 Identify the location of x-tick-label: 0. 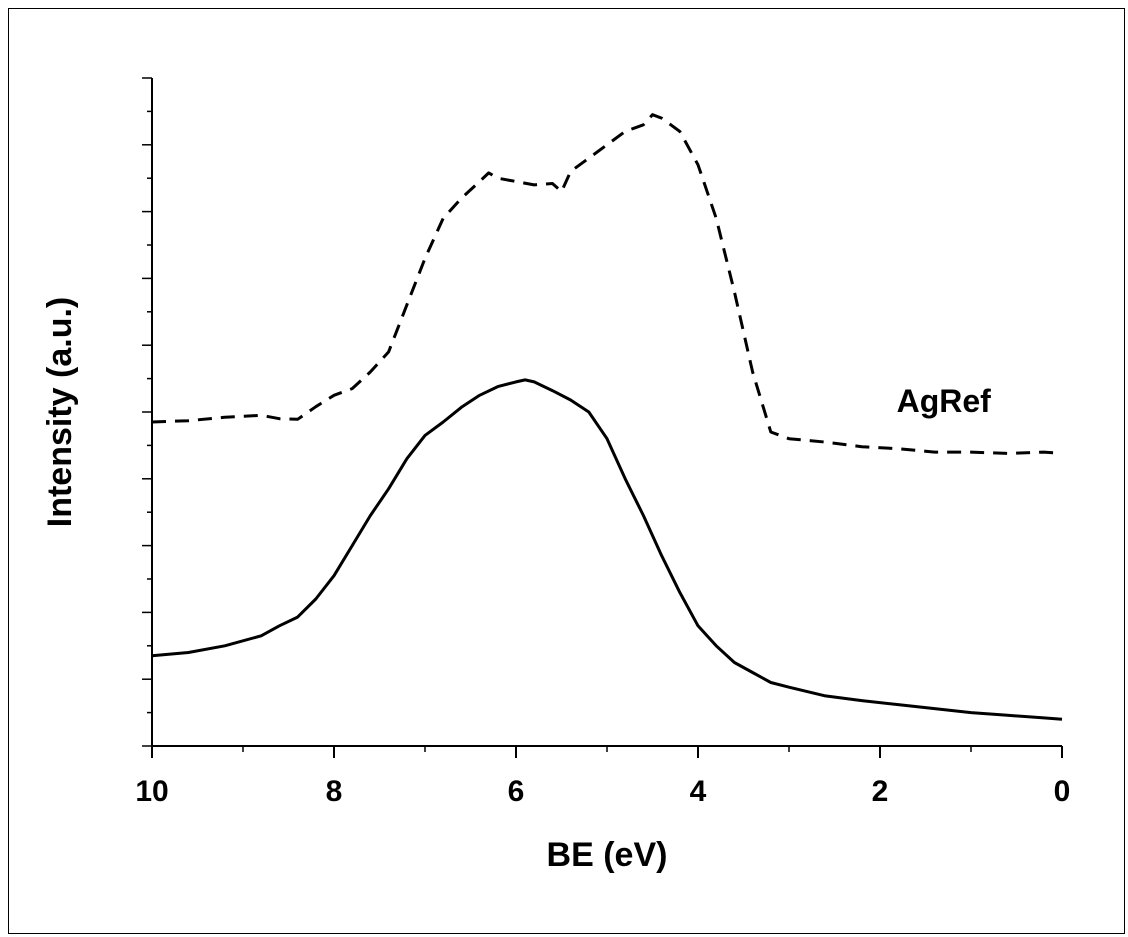
(1062, 791).